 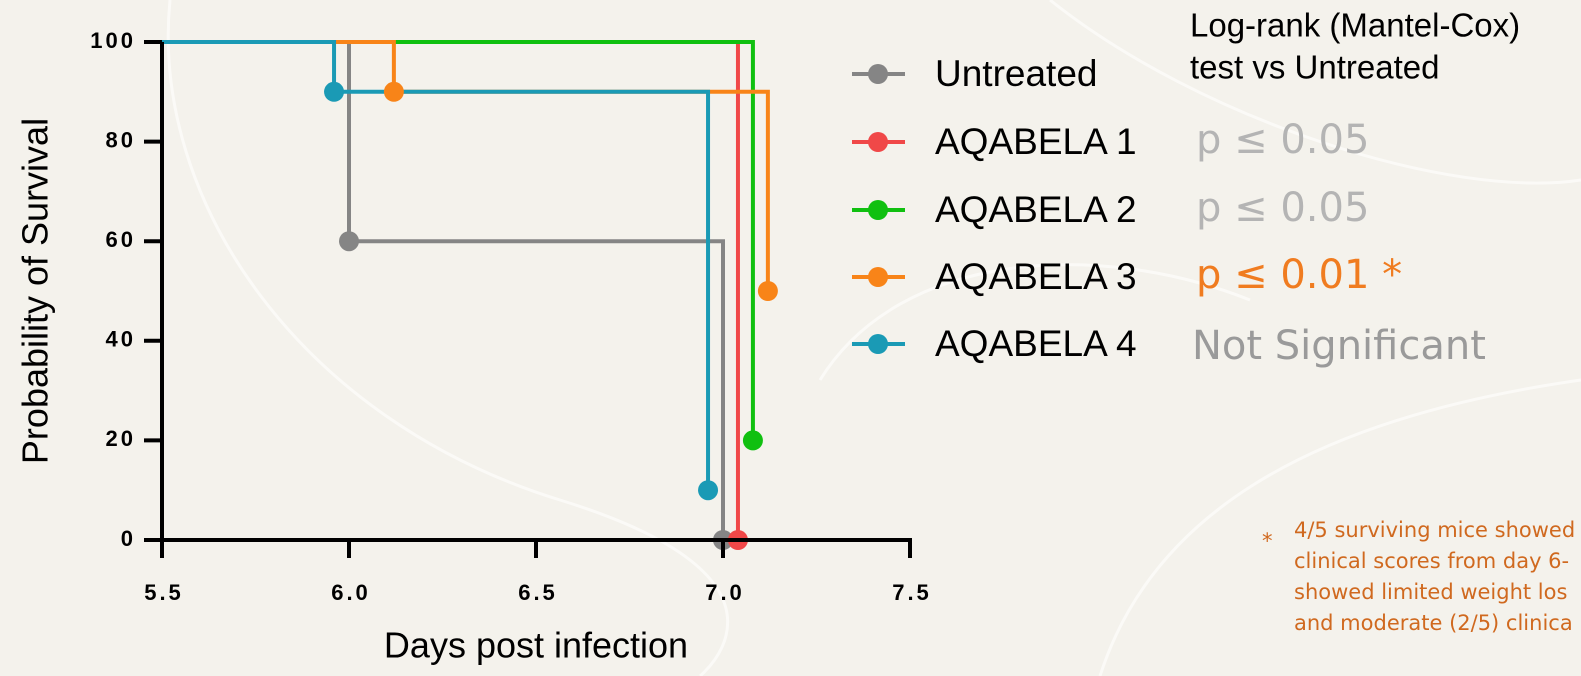 What do you see at coordinates (1016, 73) in the screenshot?
I see `legend-label: Untreated` at bounding box center [1016, 73].